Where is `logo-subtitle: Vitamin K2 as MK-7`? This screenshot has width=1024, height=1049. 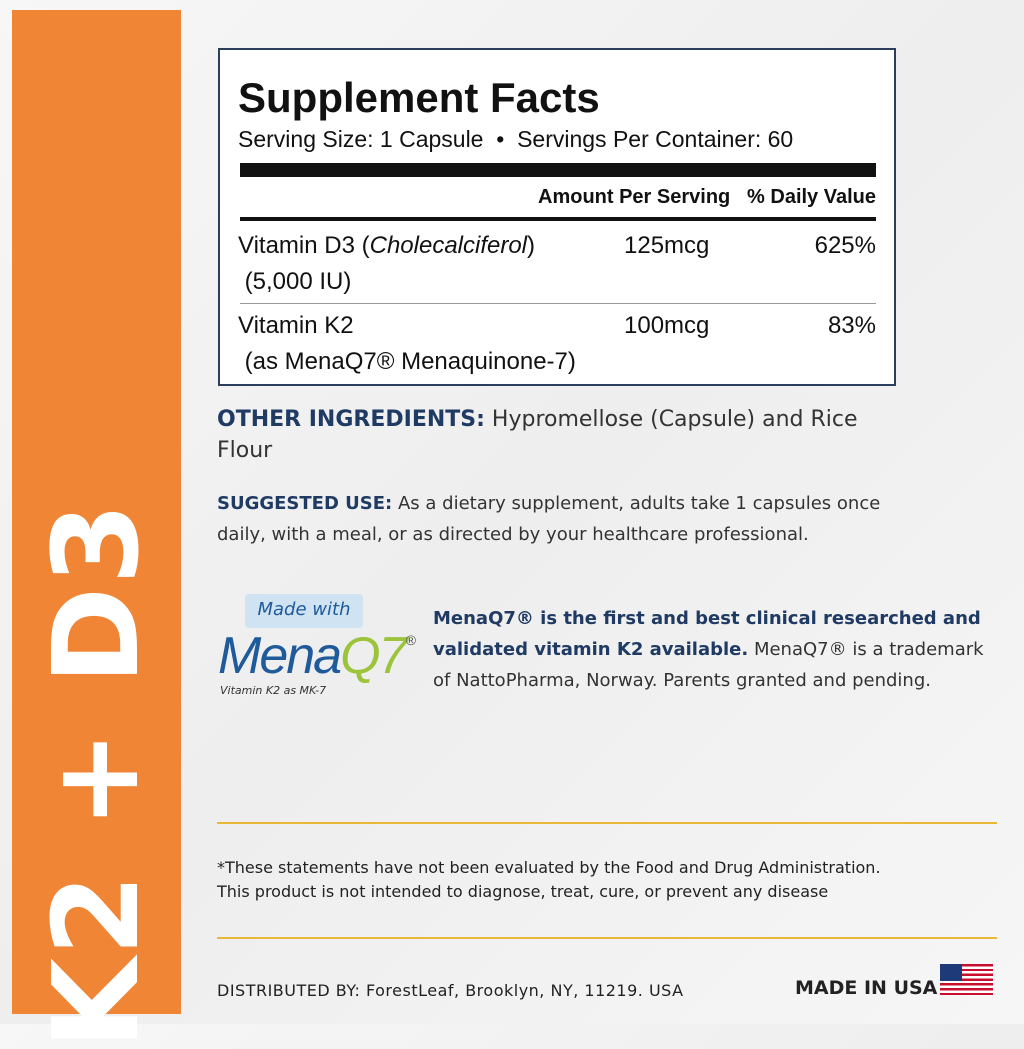 logo-subtitle: Vitamin K2 as MK-7 is located at coordinates (273, 690).